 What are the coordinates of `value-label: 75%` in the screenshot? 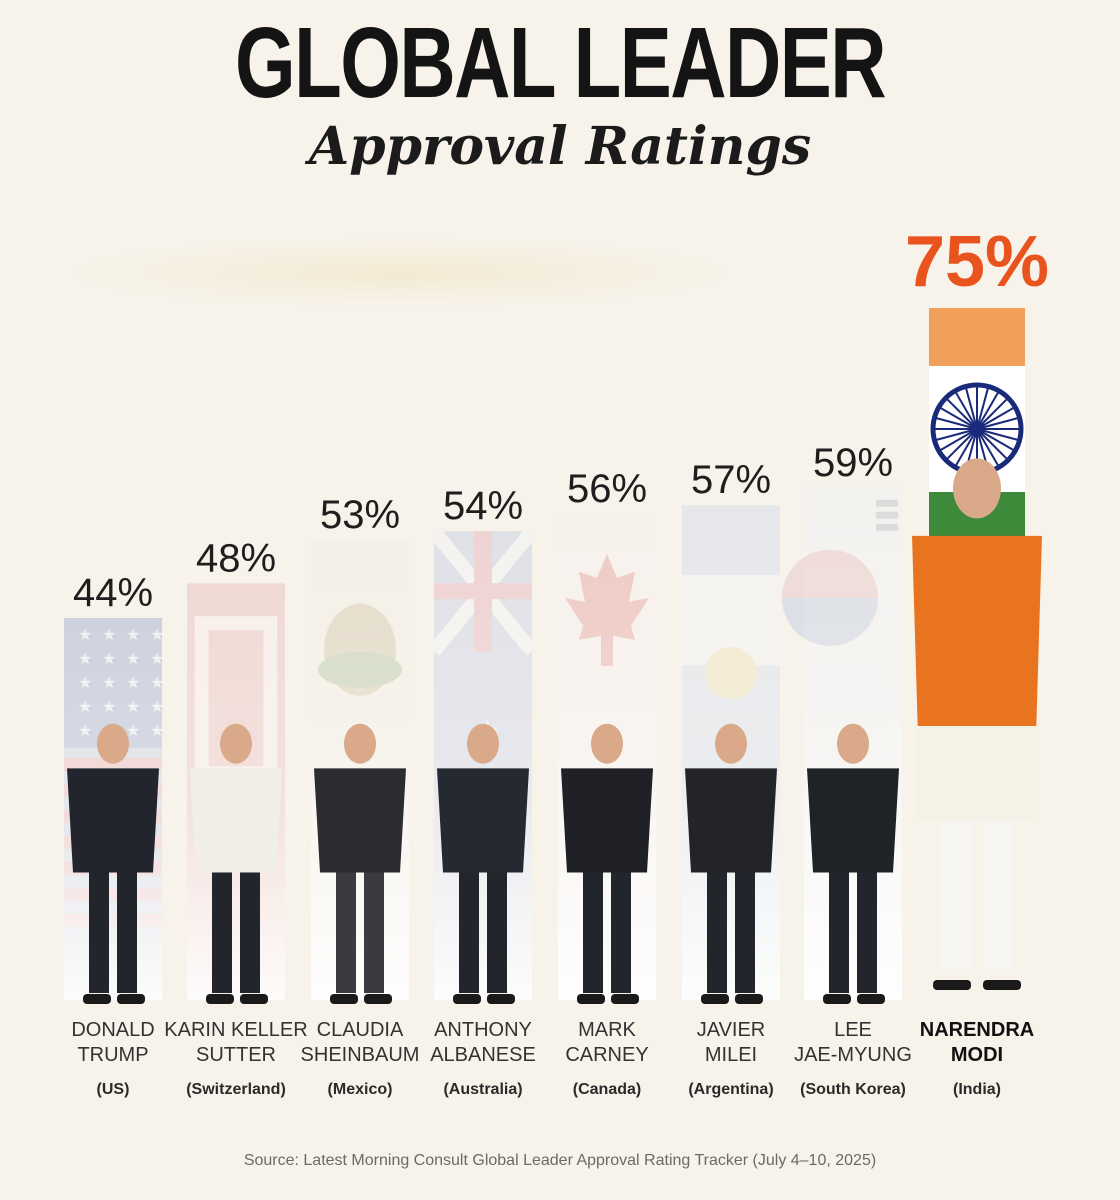 It's located at (977, 262).